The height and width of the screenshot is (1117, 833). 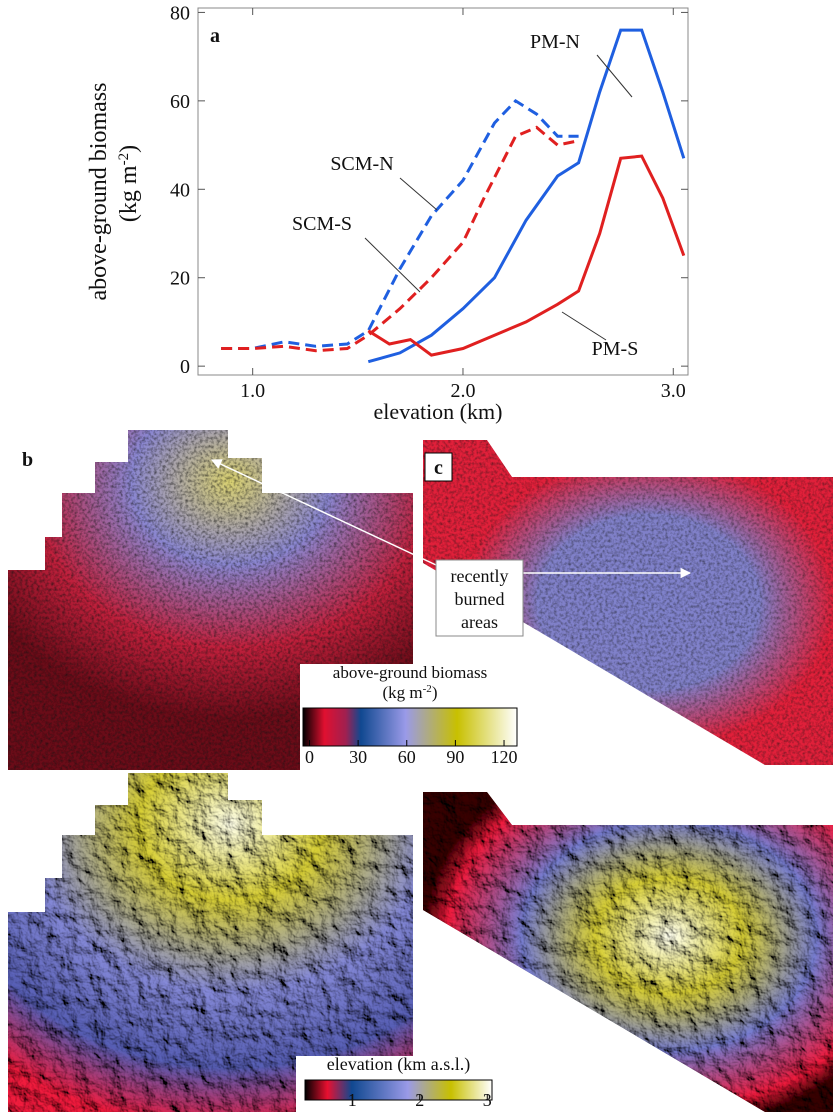 I want to click on y-tick-label: 60, so click(x=180, y=102).